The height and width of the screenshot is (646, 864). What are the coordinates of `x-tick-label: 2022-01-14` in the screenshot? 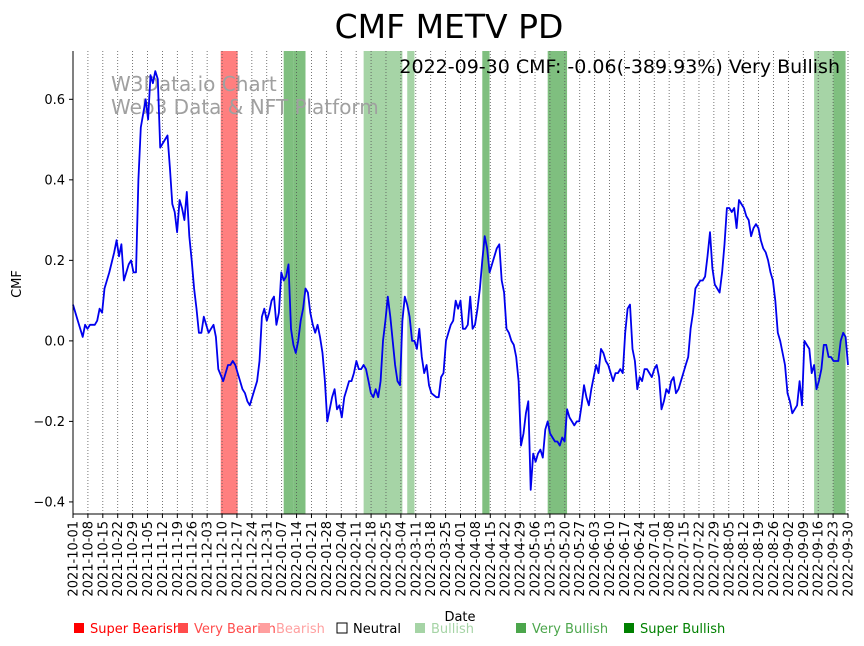 It's located at (297, 559).